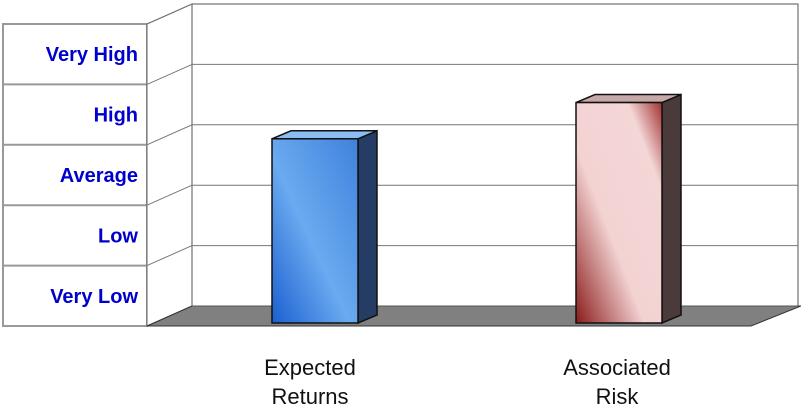 The width and height of the screenshot is (801, 416). What do you see at coordinates (467, 382) in the screenshot?
I see `x-labels: Expected Returns Associated Risk` at bounding box center [467, 382].